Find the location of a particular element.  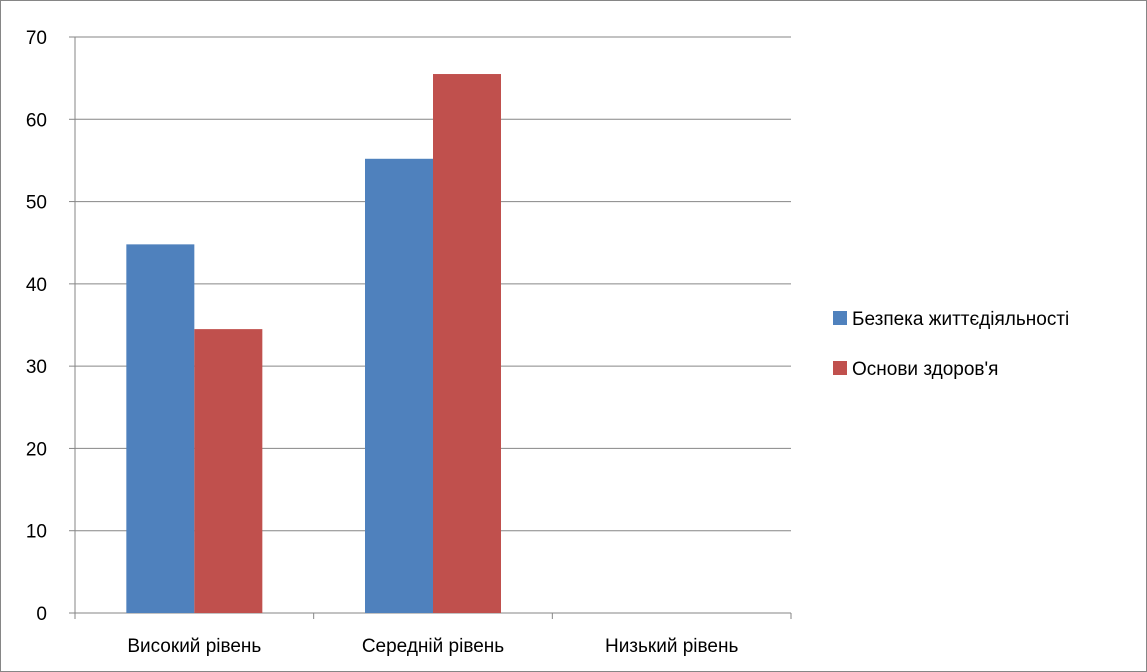

y-tick-label: 60 is located at coordinates (36, 120).